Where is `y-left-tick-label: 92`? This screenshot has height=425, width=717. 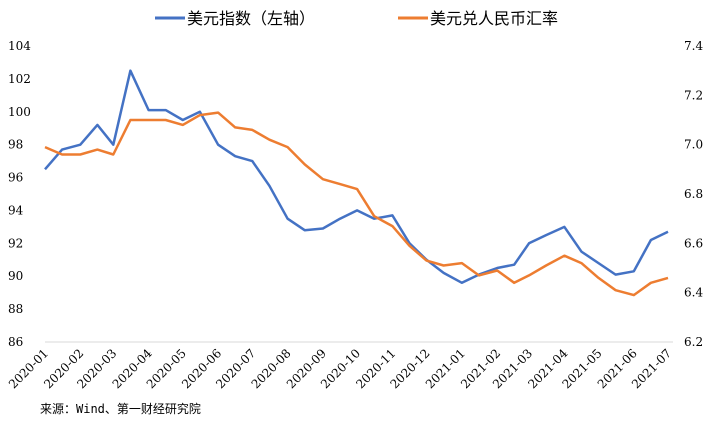
y-left-tick-label: 92 is located at coordinates (15, 243).